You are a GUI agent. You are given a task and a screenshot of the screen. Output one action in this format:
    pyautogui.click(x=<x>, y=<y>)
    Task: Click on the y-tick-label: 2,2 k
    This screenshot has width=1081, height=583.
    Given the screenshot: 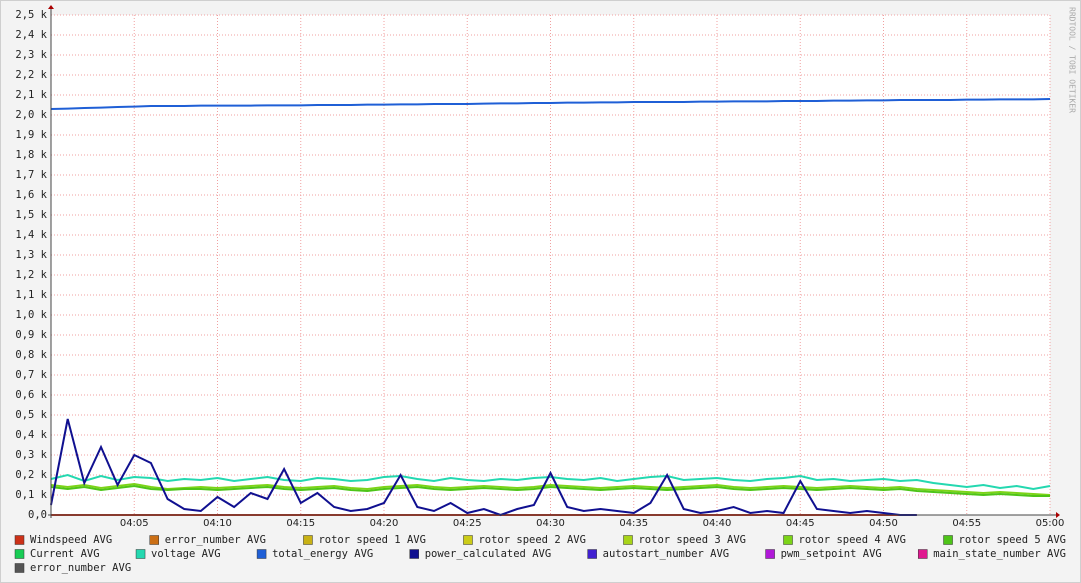 What is the action you would take?
    pyautogui.click(x=31, y=75)
    